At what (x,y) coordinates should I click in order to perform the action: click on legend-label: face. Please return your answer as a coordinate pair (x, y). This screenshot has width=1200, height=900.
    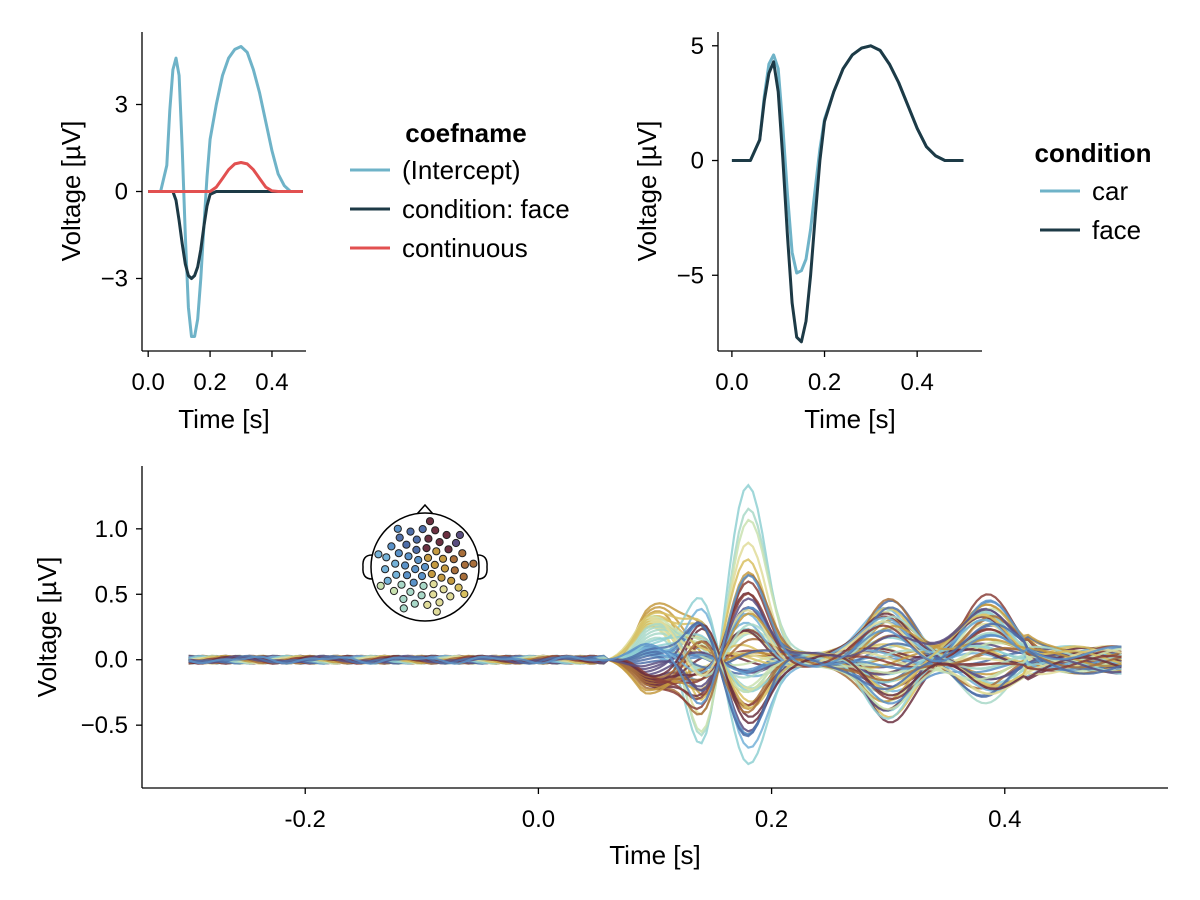
    Looking at the image, I should click on (1116, 230).